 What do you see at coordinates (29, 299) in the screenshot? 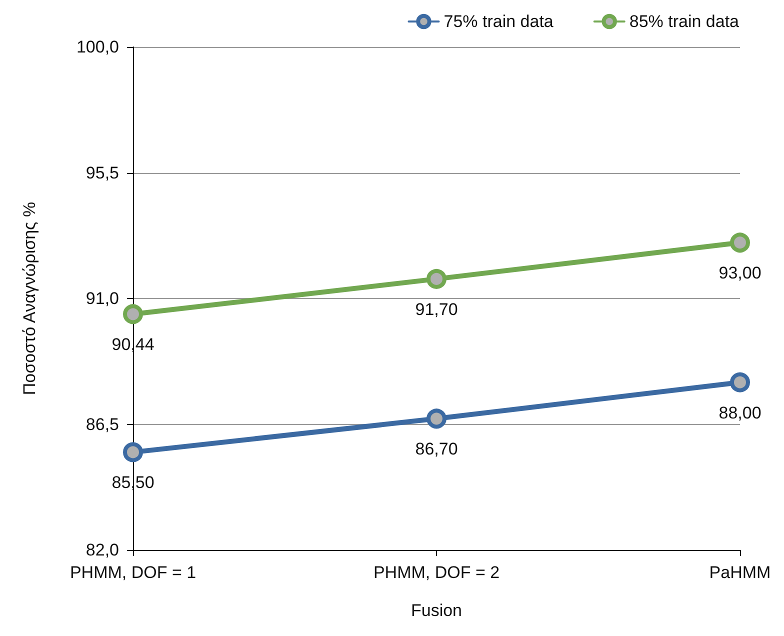
I see `y-axis-title: Ποσοστό Αναγνώρισης %` at bounding box center [29, 299].